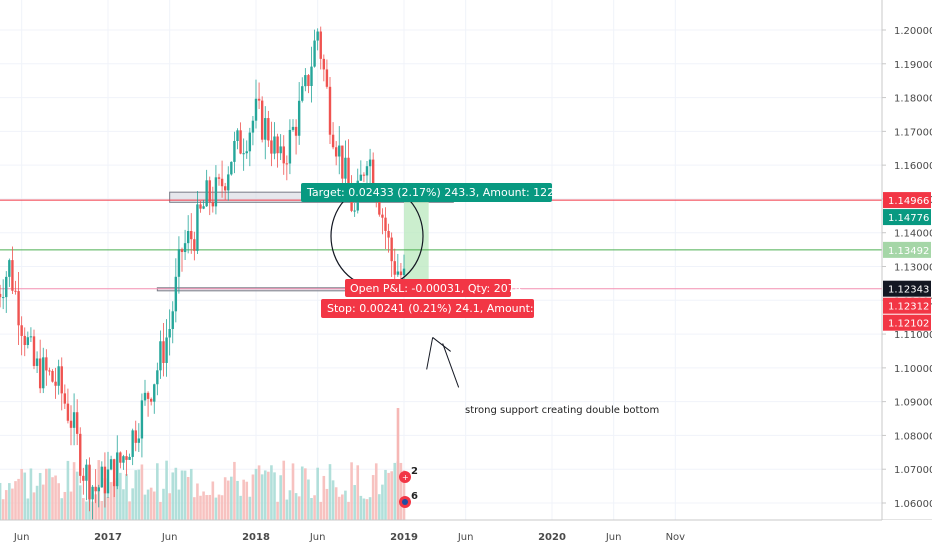 This screenshot has height=550, width=932. I want to click on target-box, so click(416, 243).